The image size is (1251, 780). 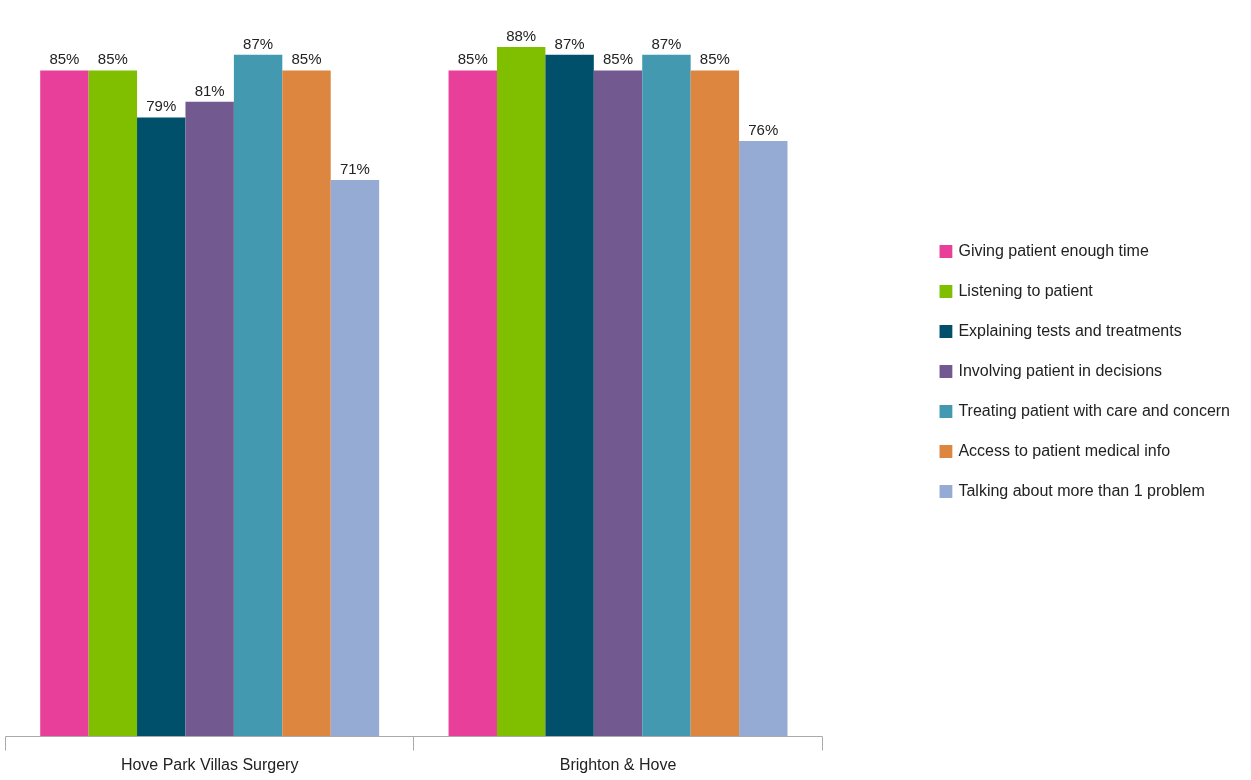 What do you see at coordinates (354, 169) in the screenshot?
I see `data-label: 71%` at bounding box center [354, 169].